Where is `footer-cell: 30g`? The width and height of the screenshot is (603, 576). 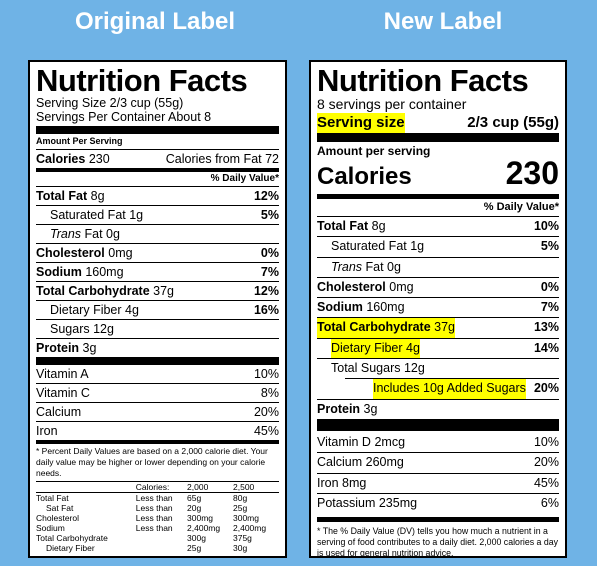 footer-cell: 30g is located at coordinates (240, 548).